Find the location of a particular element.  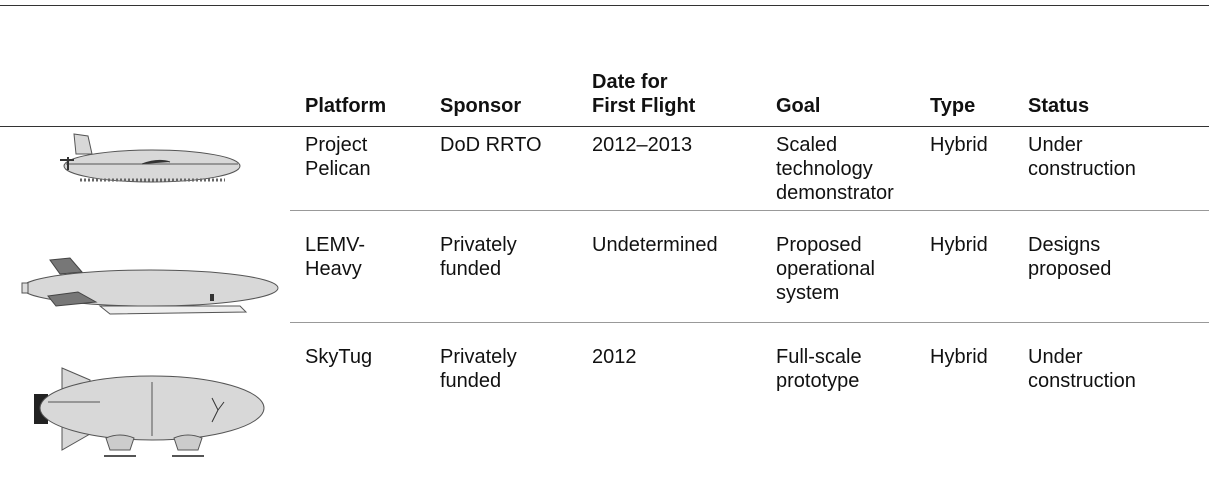

table-cell: 2012–2013 is located at coordinates (642, 145).